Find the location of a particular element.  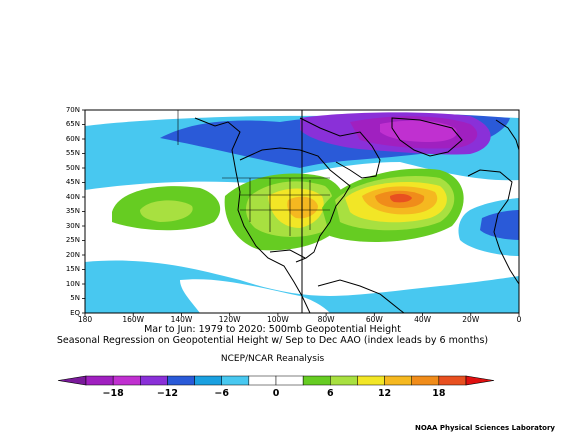

colorbar is located at coordinates (276, 380).